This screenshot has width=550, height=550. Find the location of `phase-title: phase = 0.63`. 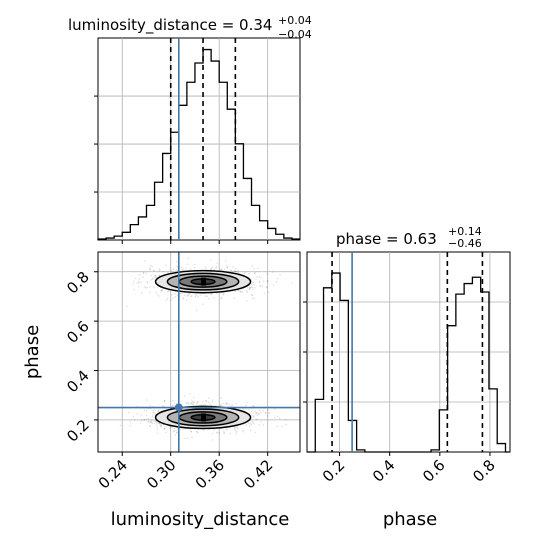

phase-title: phase = 0.63 is located at coordinates (386, 239).